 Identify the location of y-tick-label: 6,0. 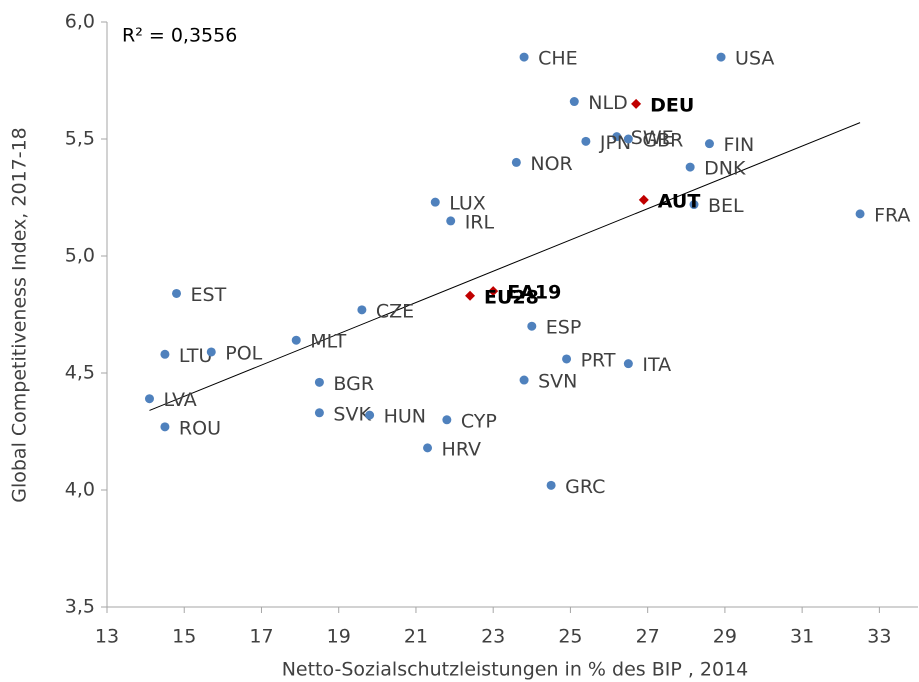
(80, 22).